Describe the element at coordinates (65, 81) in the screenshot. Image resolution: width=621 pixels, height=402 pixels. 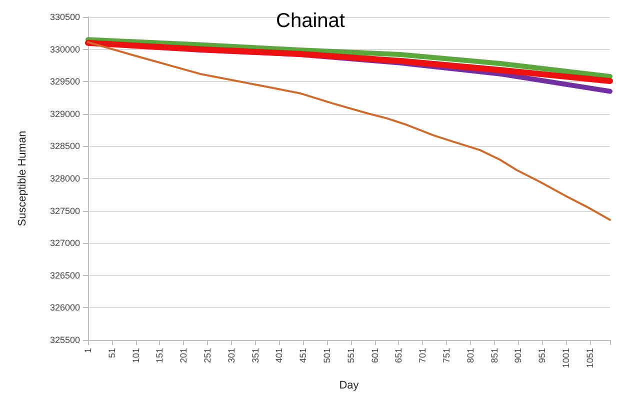
I see `y-tick-label: 329500` at that location.